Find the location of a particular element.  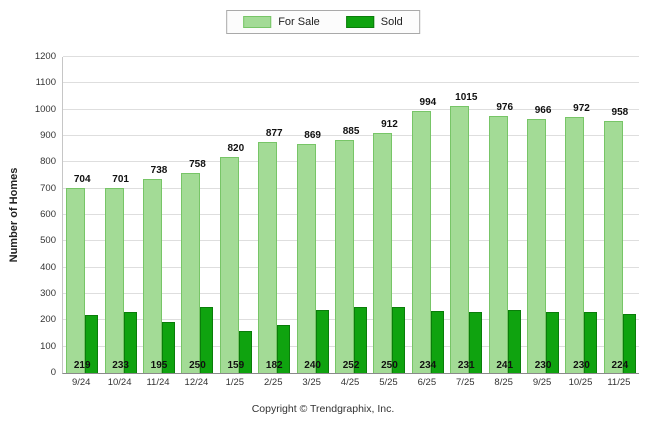

x-tick-label: 1/25 is located at coordinates (235, 382).